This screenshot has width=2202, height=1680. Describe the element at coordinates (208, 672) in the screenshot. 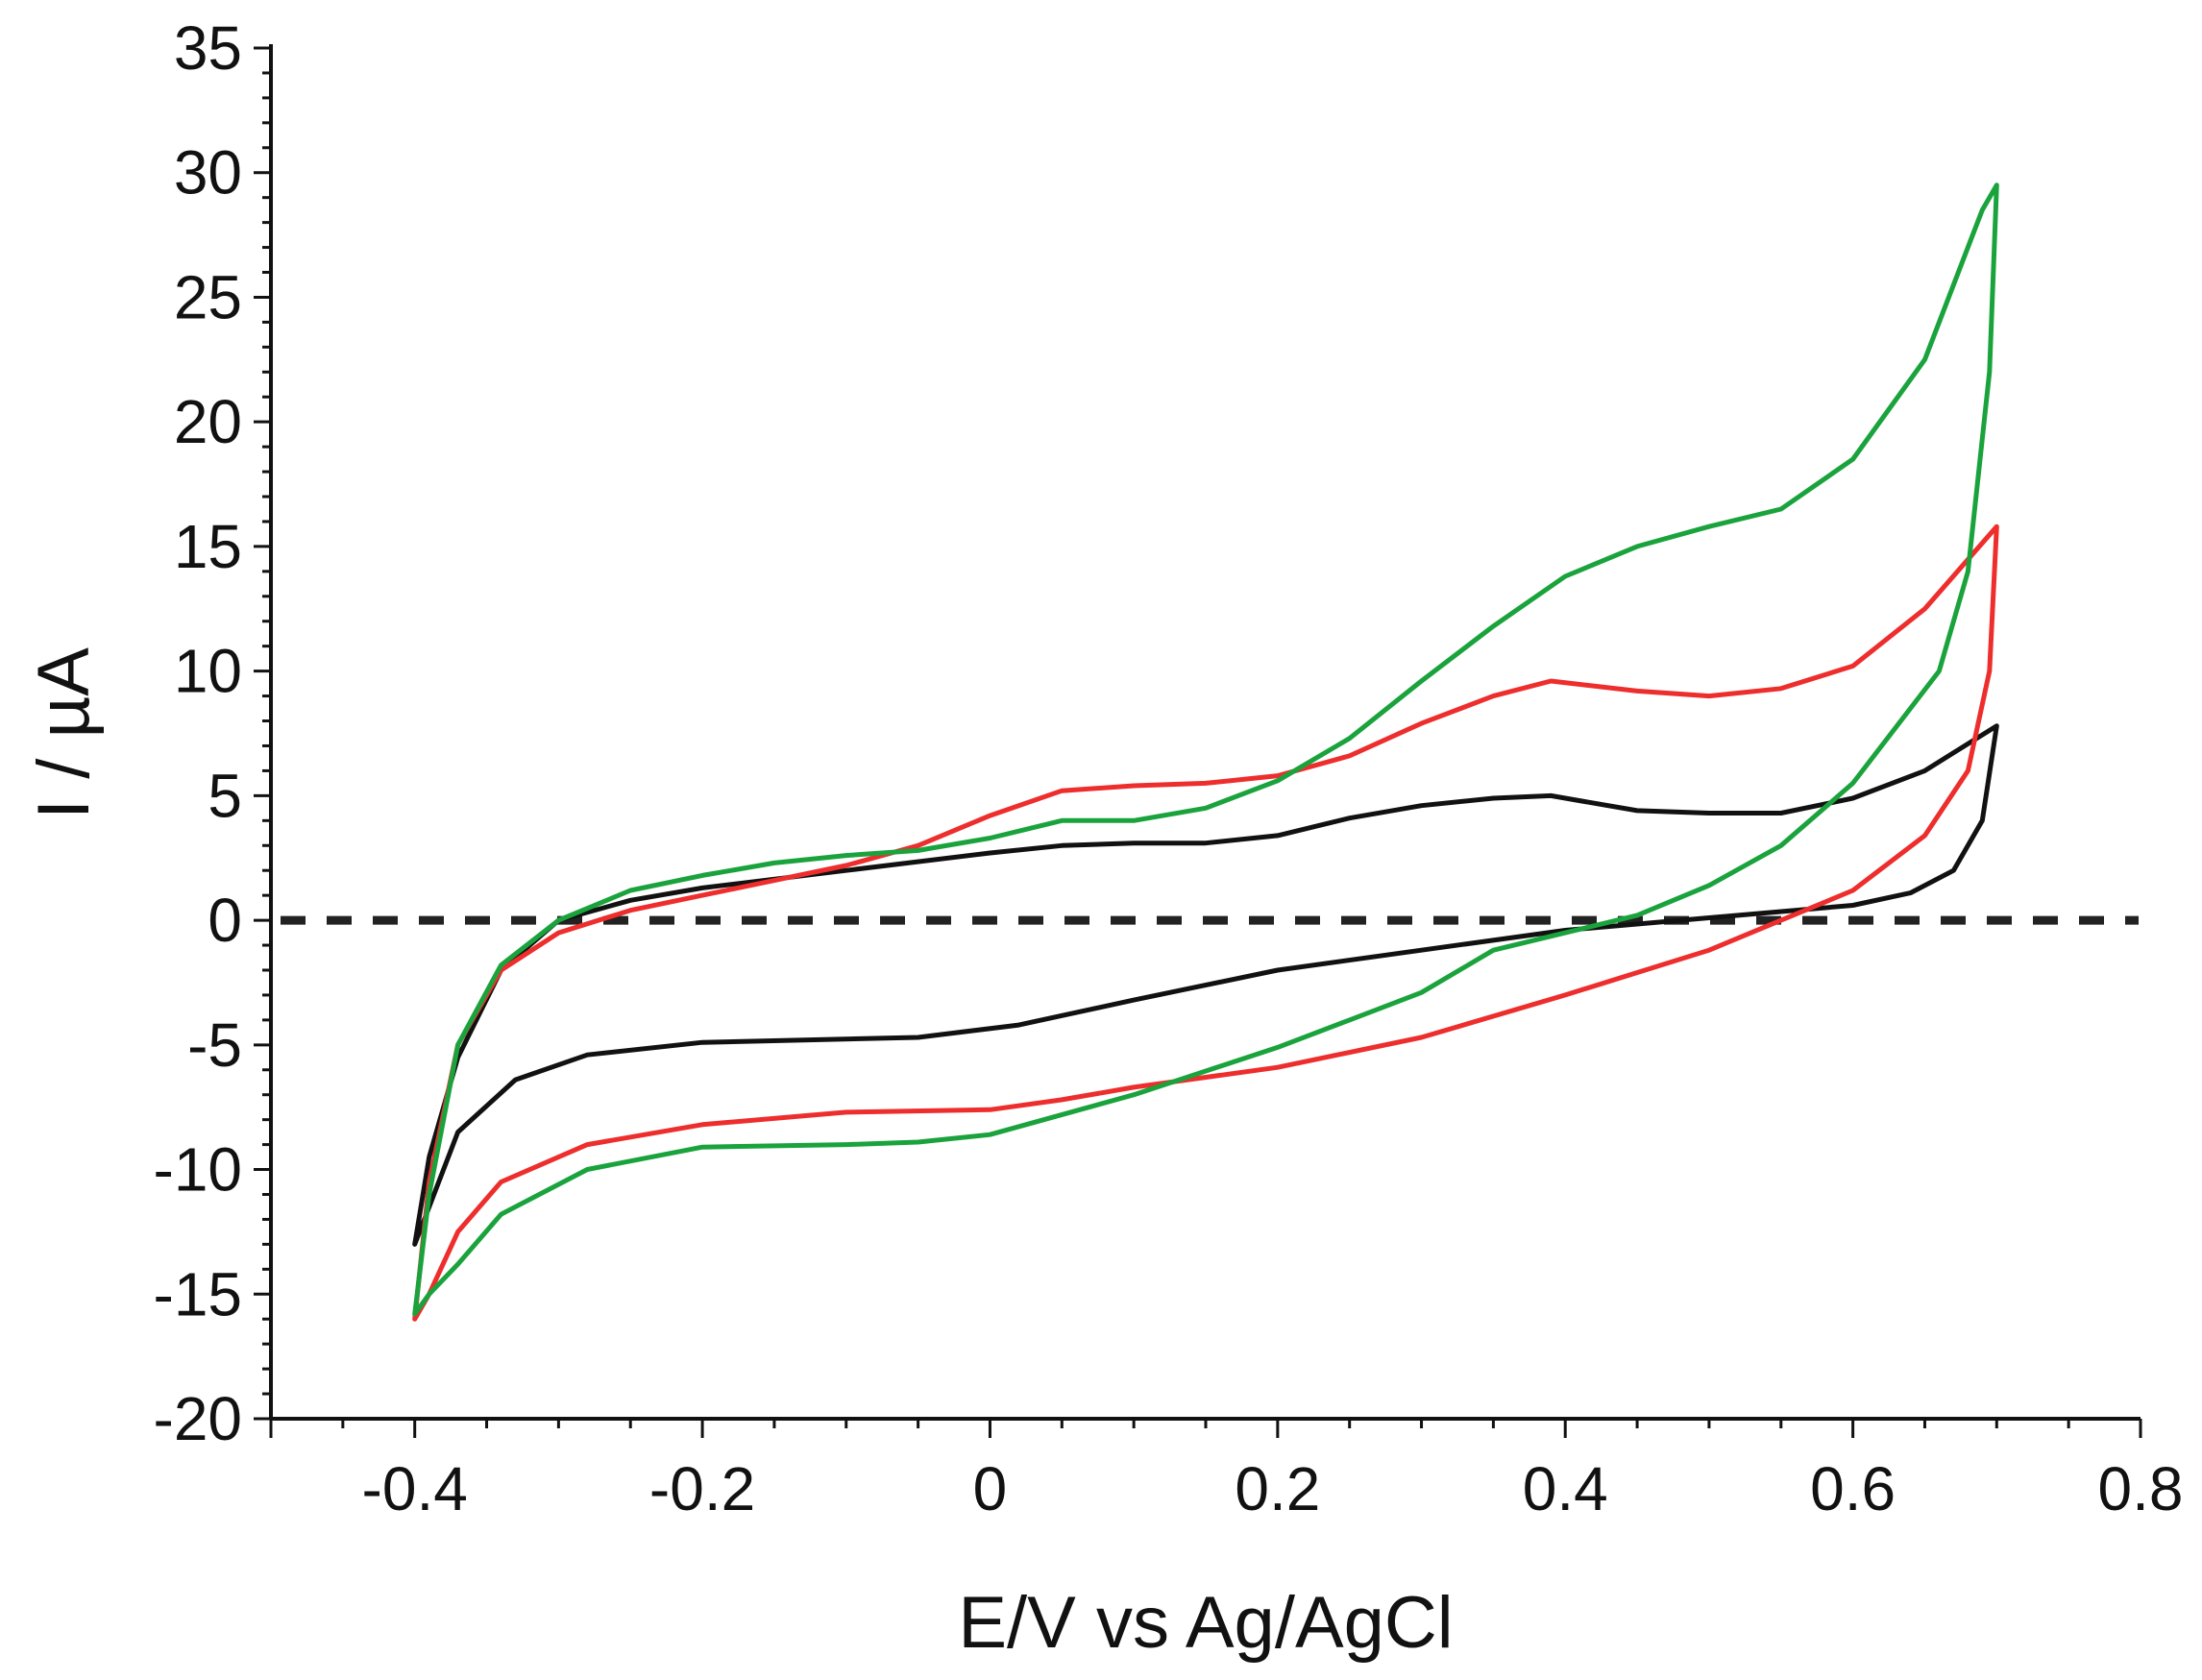

I see `y-tick-label: 10` at that location.